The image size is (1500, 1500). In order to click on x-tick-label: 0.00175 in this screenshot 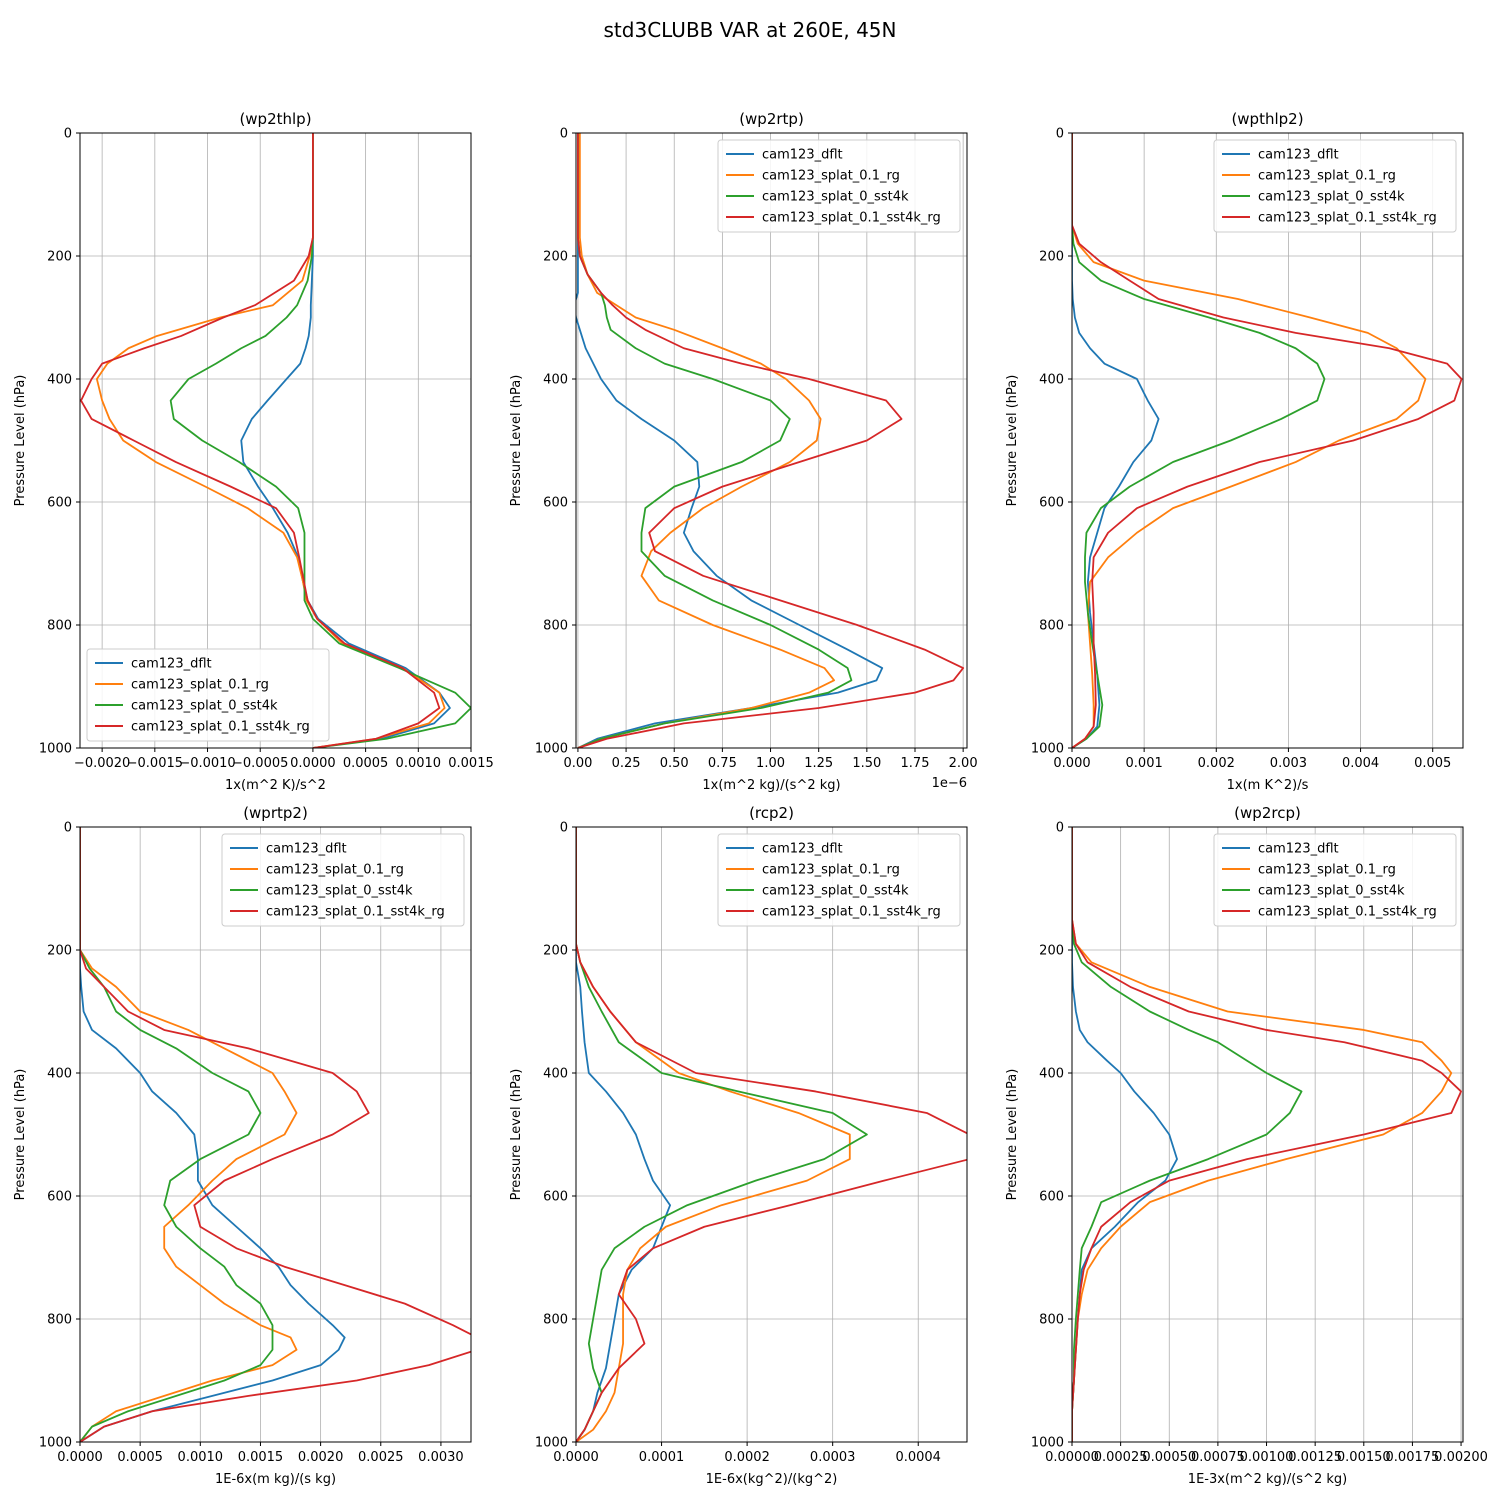, I will do `click(1413, 1457)`.